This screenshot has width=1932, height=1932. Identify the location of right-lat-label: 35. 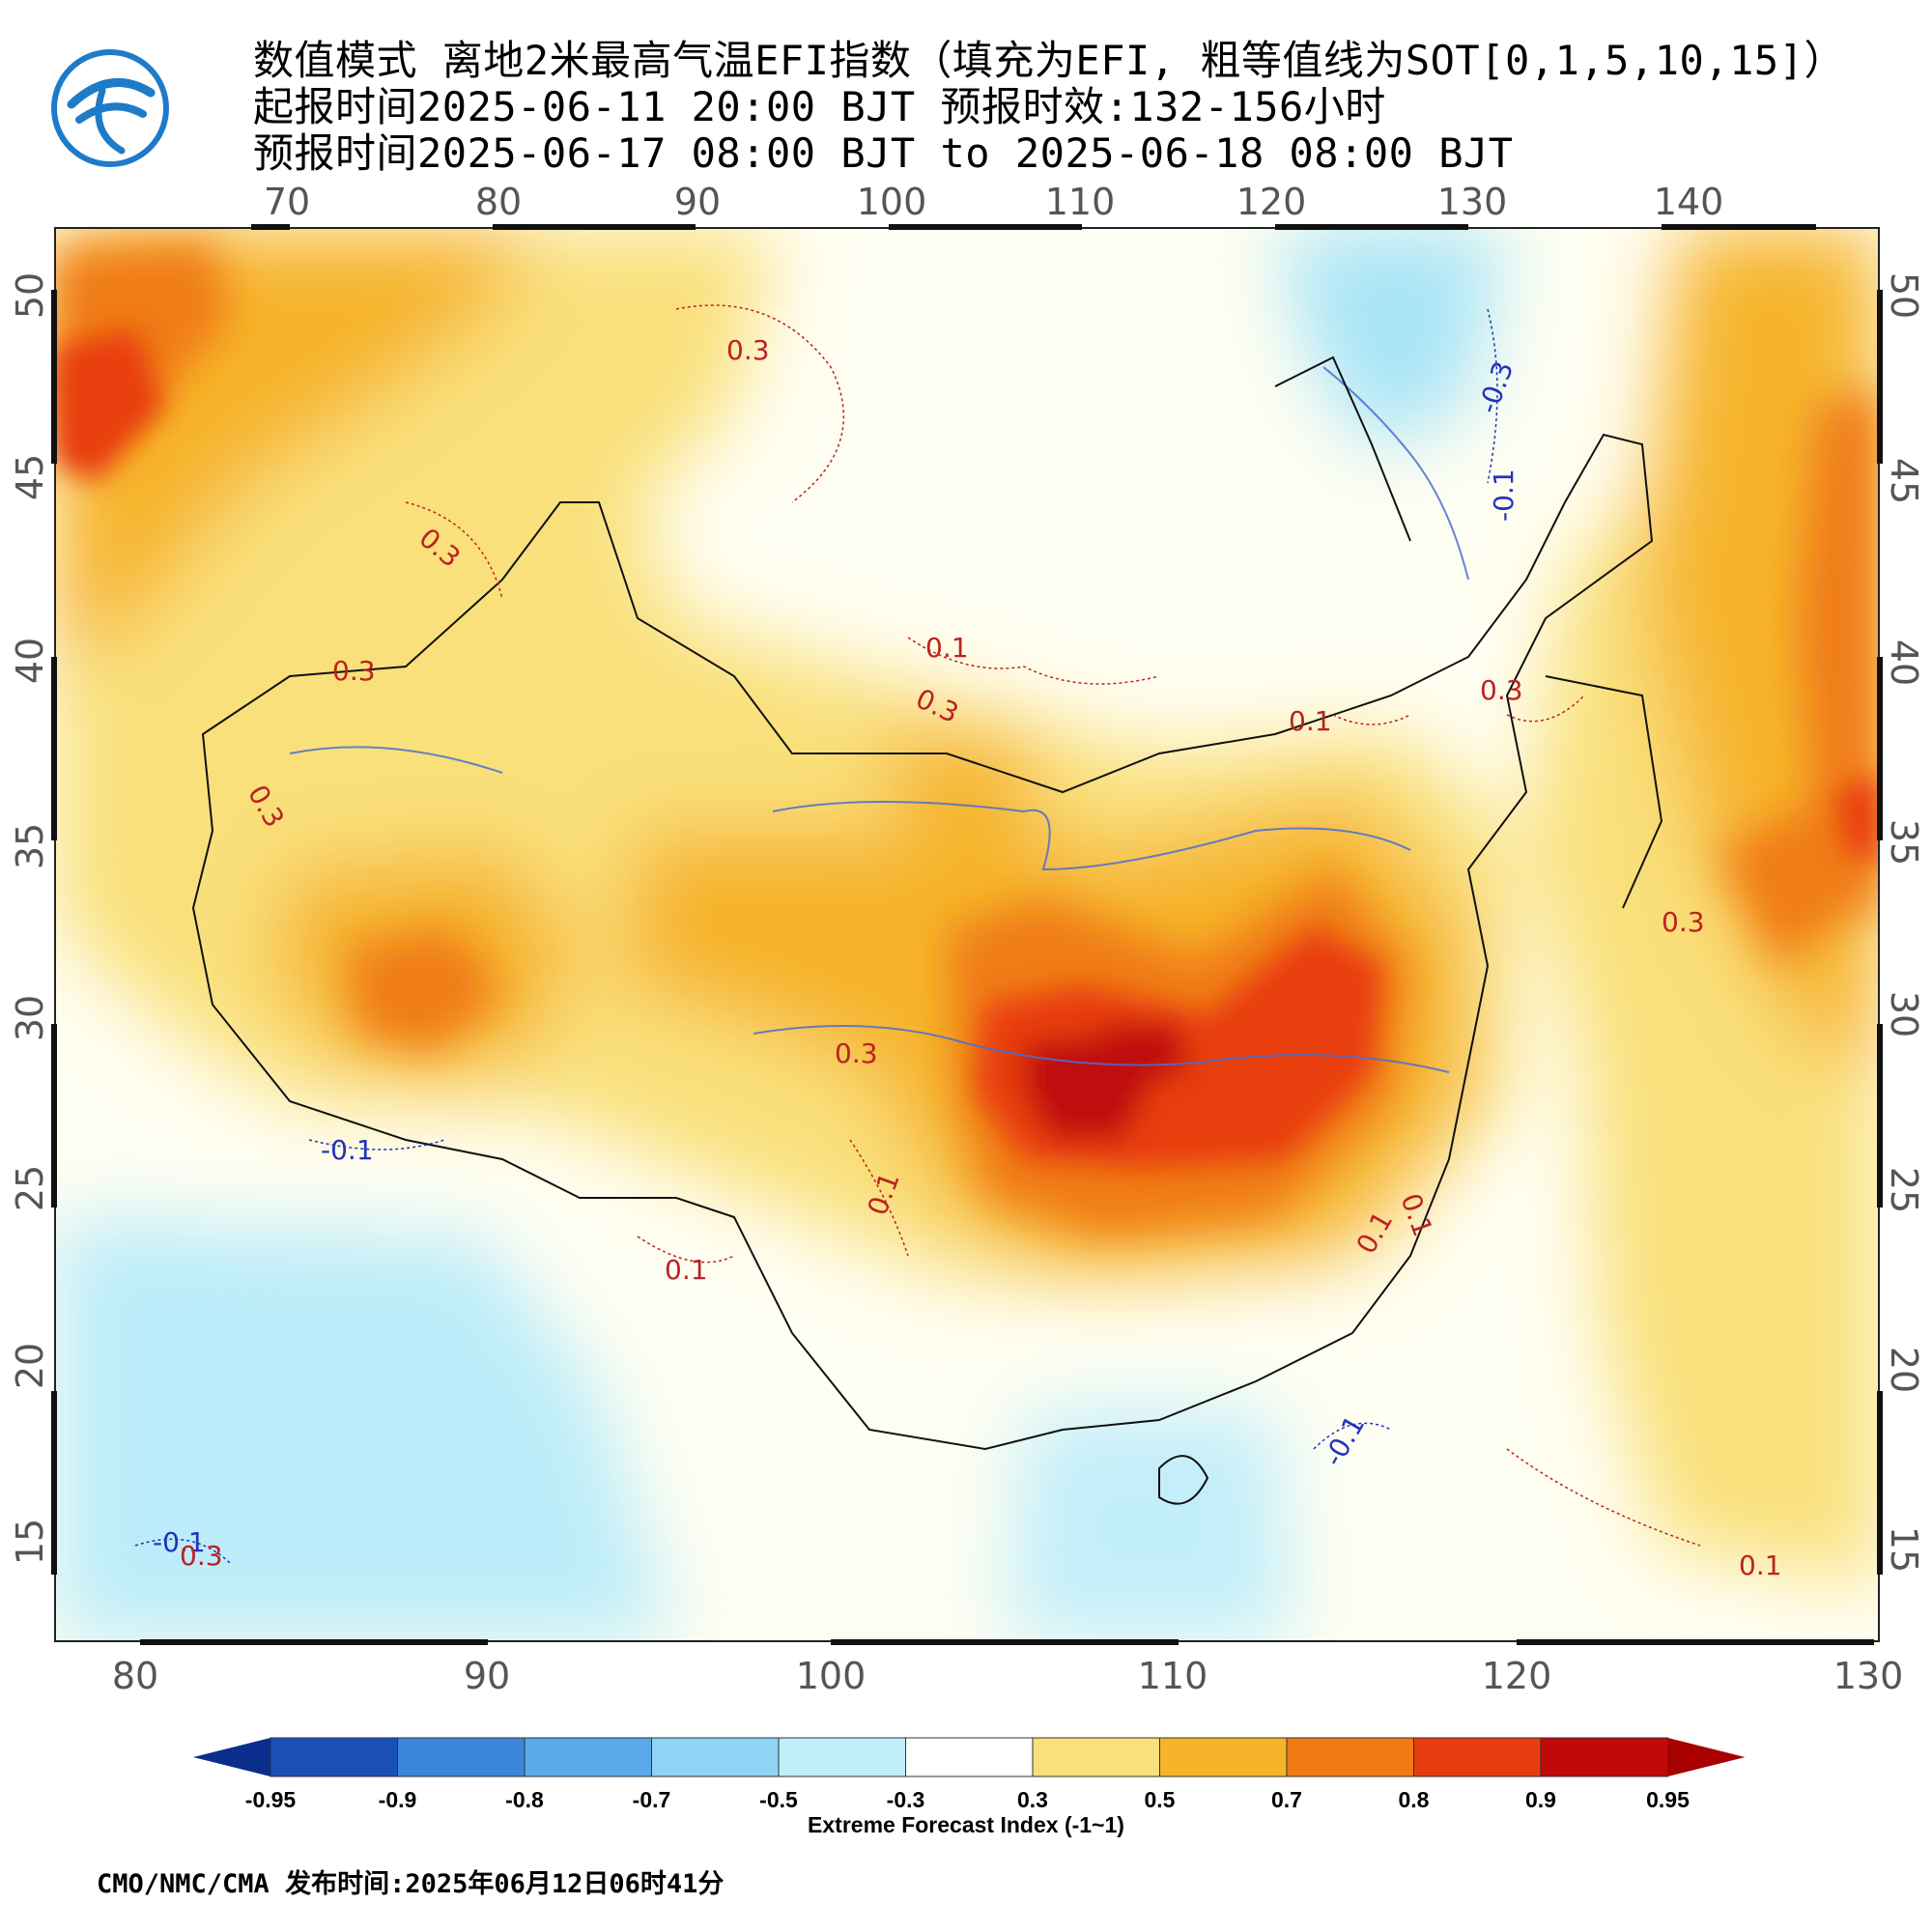
(1904, 842).